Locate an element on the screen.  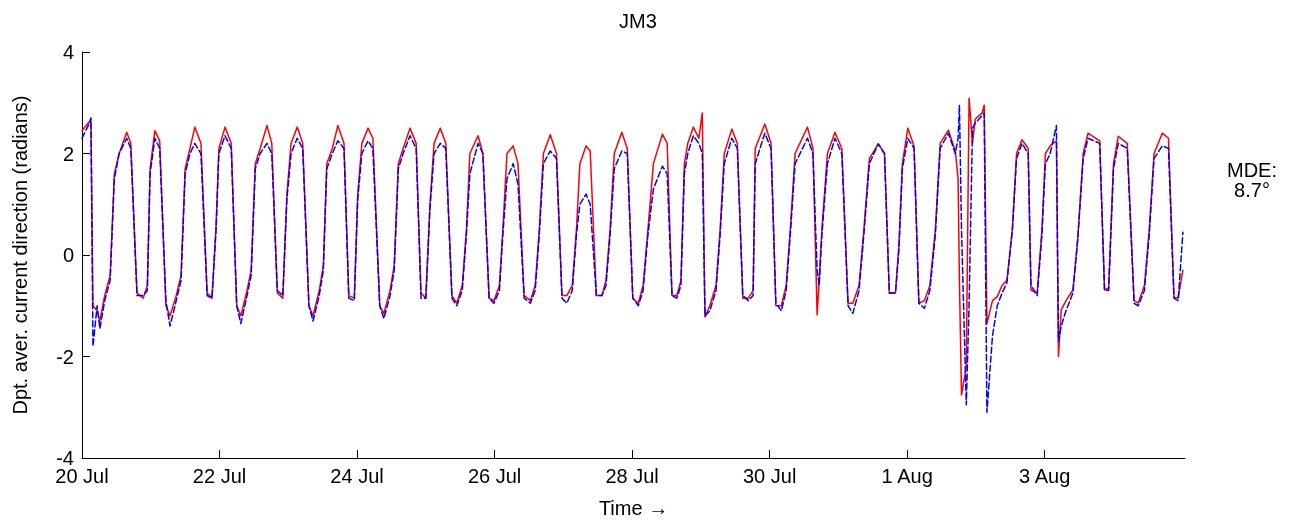
y-axis-title: Dpt. aver. current direction (radians) is located at coordinates (20, 255).